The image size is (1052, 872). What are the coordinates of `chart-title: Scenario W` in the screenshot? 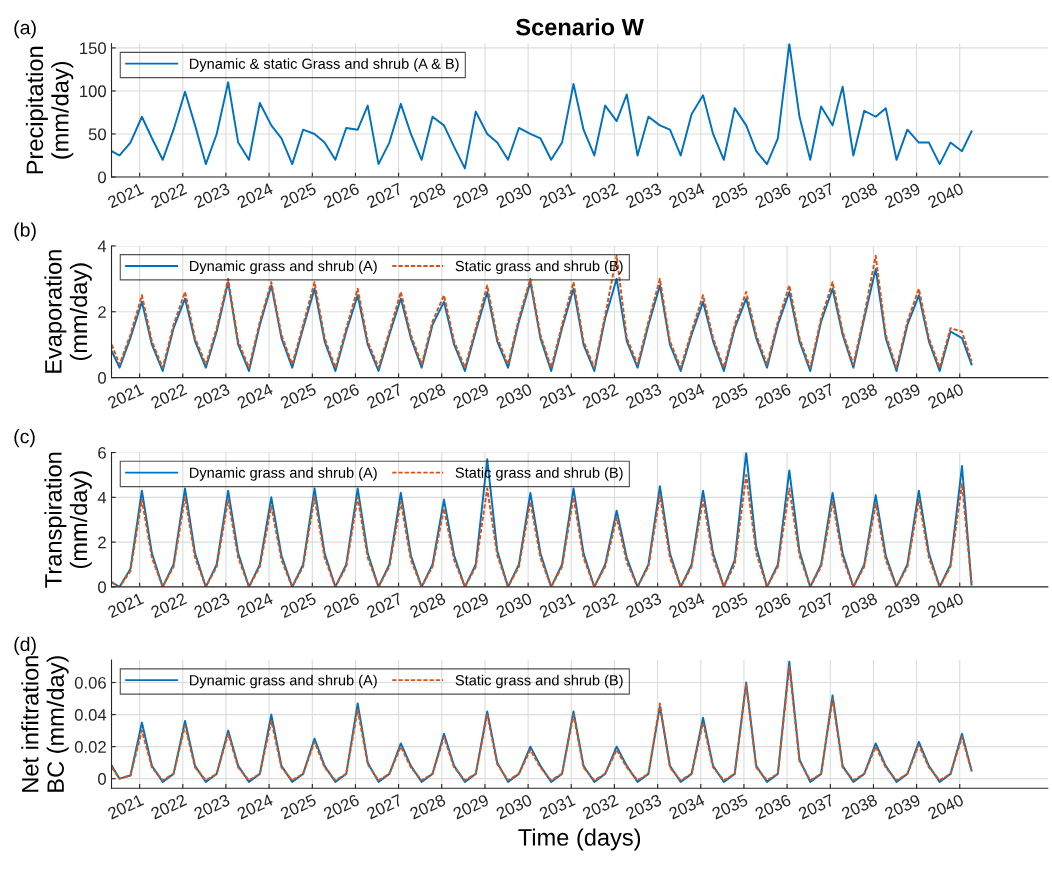 It's located at (580, 27).